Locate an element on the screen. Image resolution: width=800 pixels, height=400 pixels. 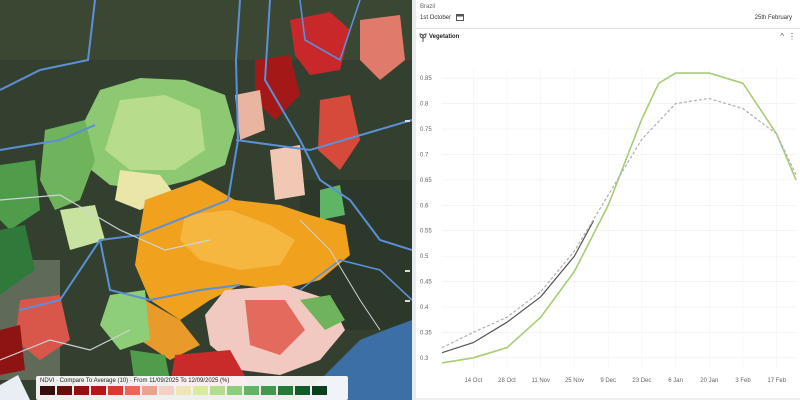
end-date: 25th February is located at coordinates (773, 18).